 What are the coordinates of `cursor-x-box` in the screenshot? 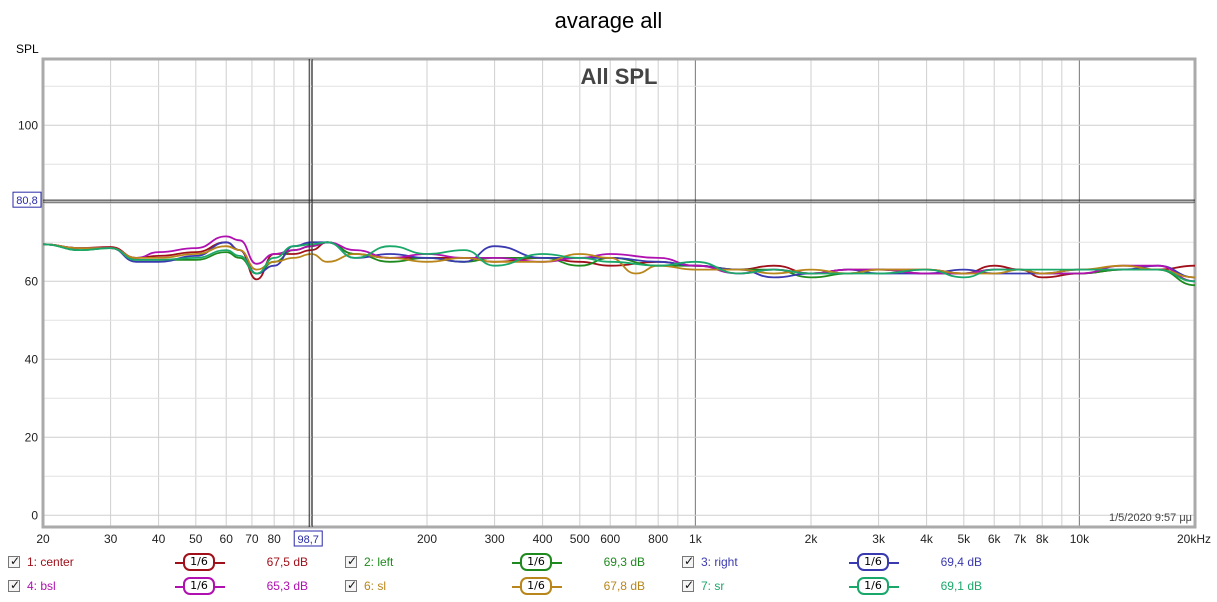 It's located at (308, 538).